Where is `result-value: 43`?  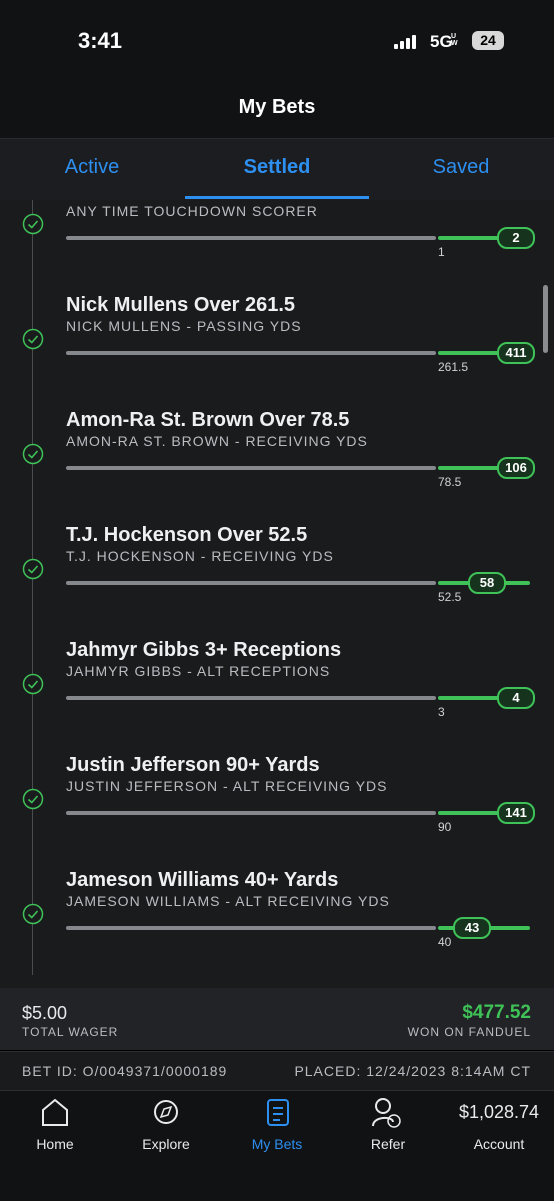 result-value: 43 is located at coordinates (472, 928).